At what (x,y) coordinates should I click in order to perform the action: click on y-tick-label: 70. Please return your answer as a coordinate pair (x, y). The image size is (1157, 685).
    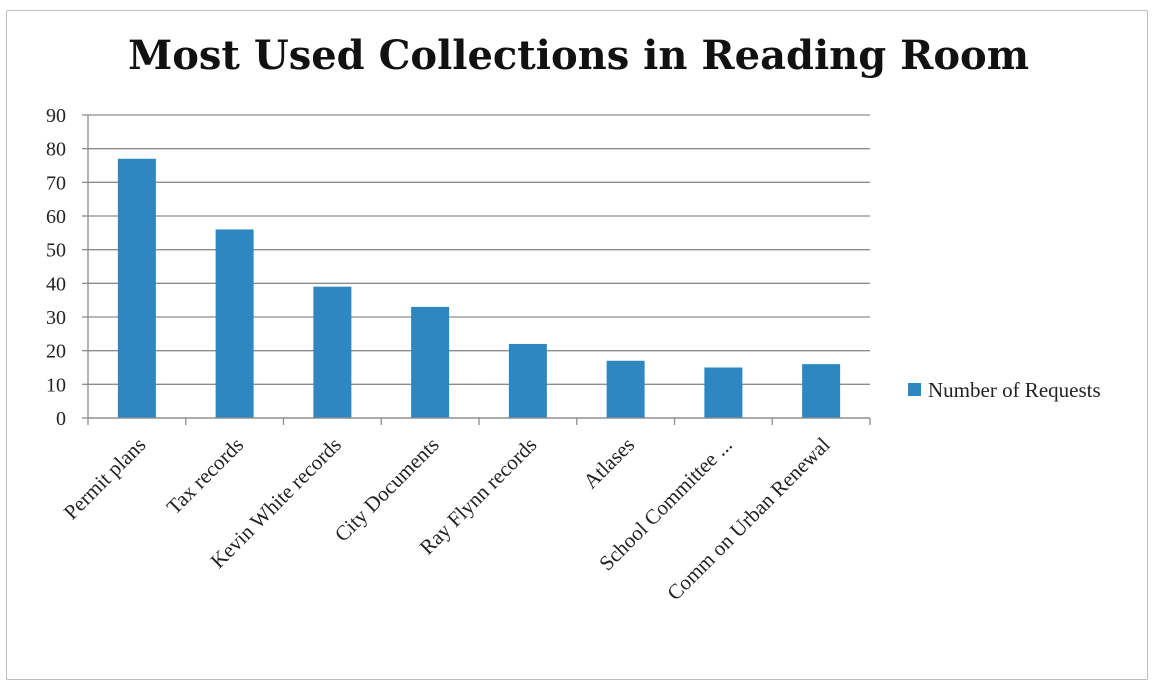
    Looking at the image, I should click on (56, 183).